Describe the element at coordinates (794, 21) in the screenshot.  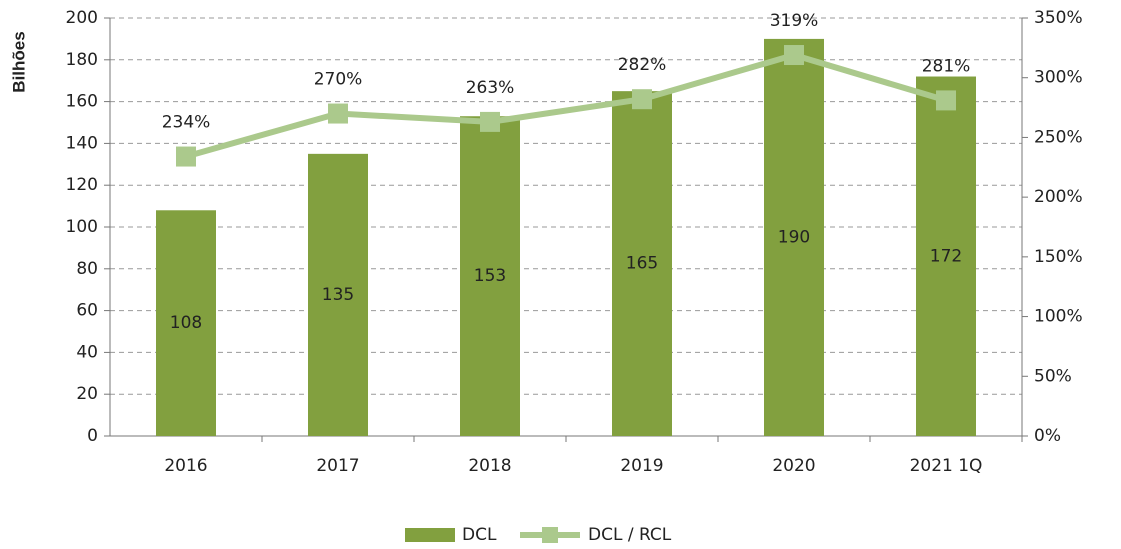
I see `line-value-label: 319%` at that location.